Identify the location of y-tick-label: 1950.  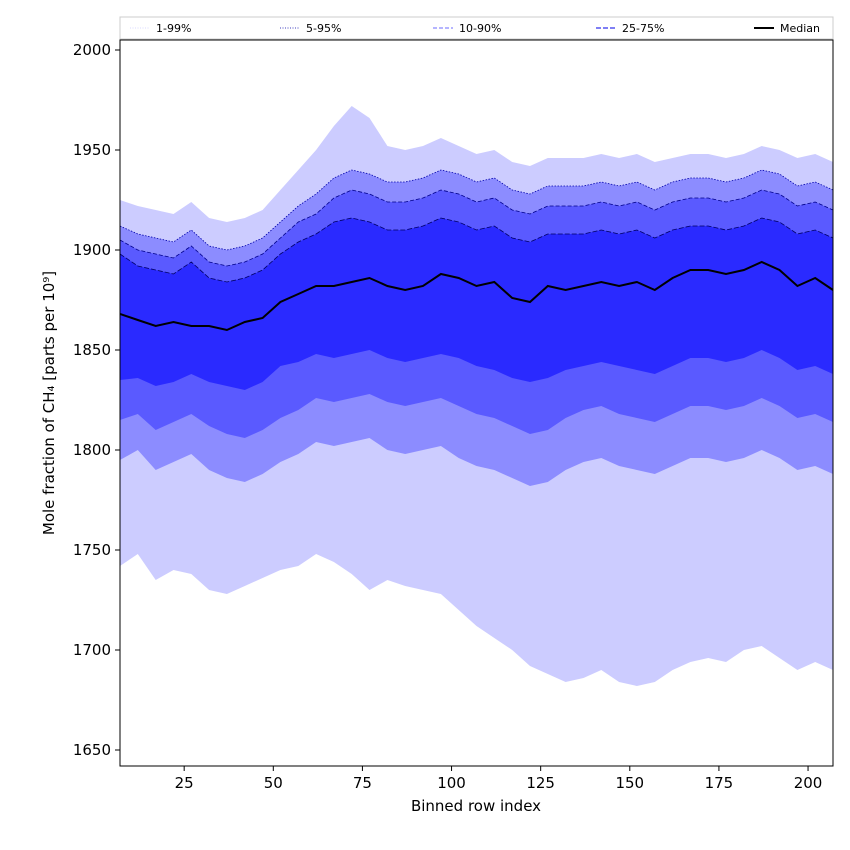
(92, 150).